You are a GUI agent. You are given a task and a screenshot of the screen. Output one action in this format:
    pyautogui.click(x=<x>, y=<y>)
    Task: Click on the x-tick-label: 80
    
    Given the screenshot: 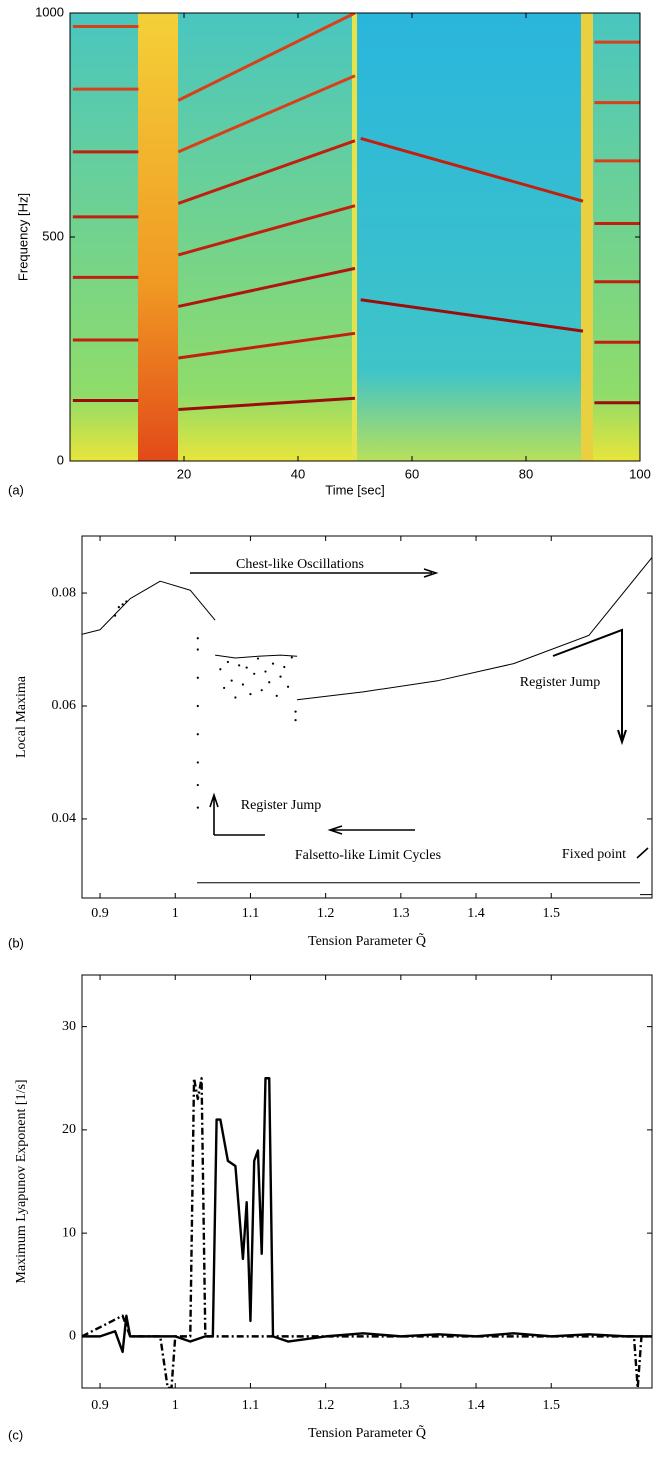 What is the action you would take?
    pyautogui.click(x=526, y=473)
    